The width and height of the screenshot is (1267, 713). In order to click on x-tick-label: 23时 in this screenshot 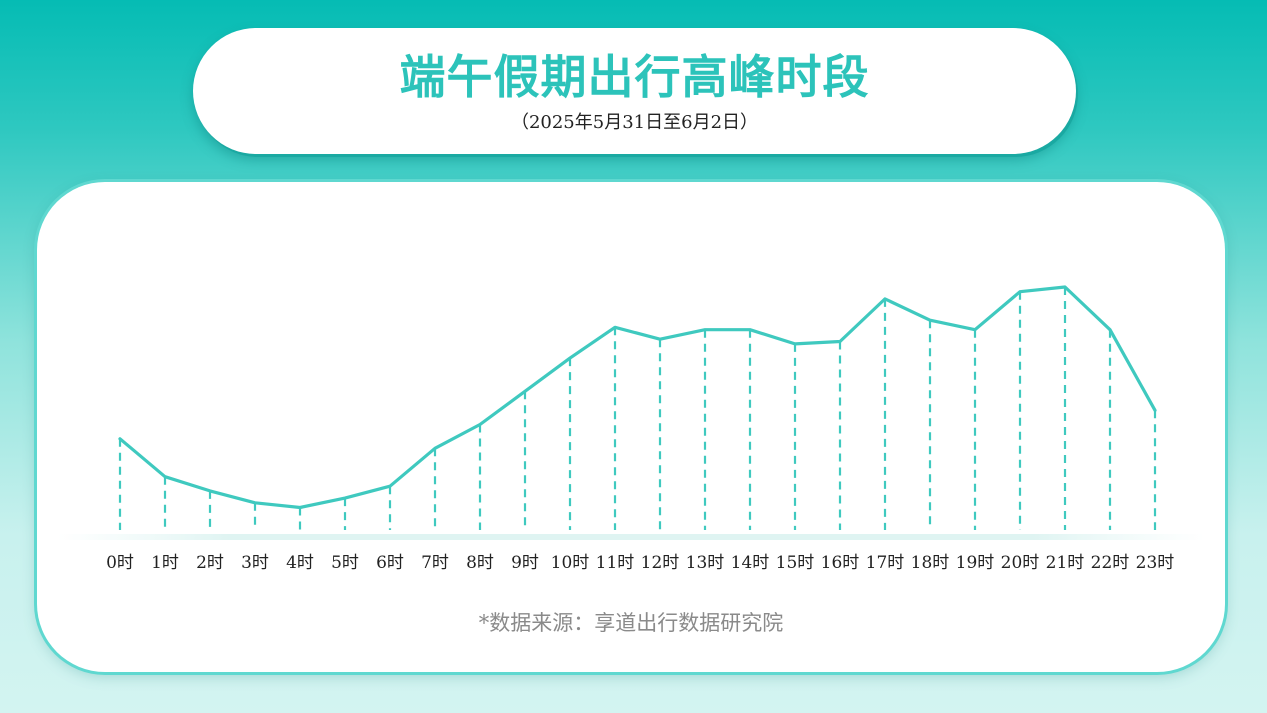, I will do `click(1155, 563)`.